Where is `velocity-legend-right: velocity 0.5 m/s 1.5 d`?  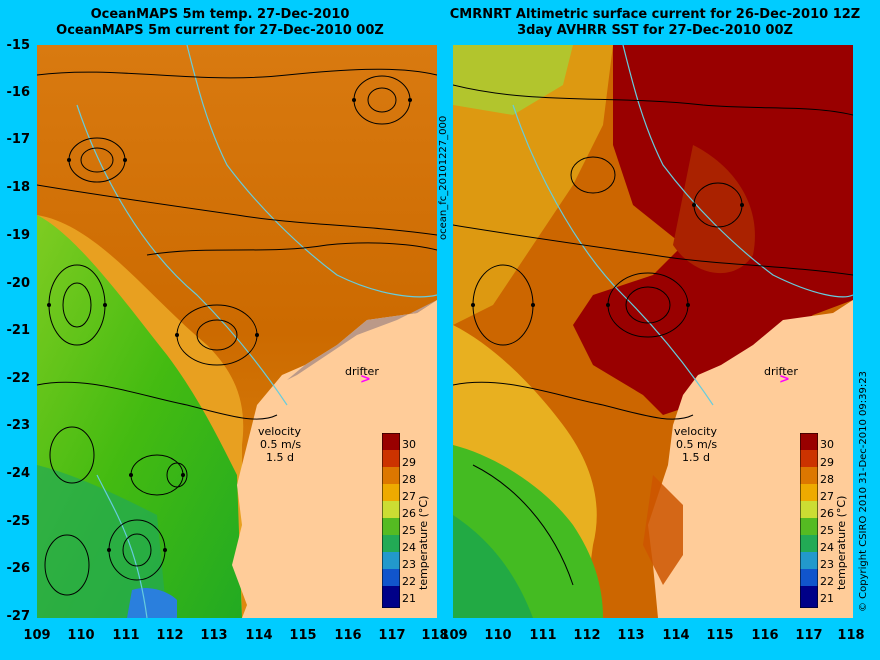 velocity-legend-right: velocity 0.5 m/s 1.5 d is located at coordinates (695, 444).